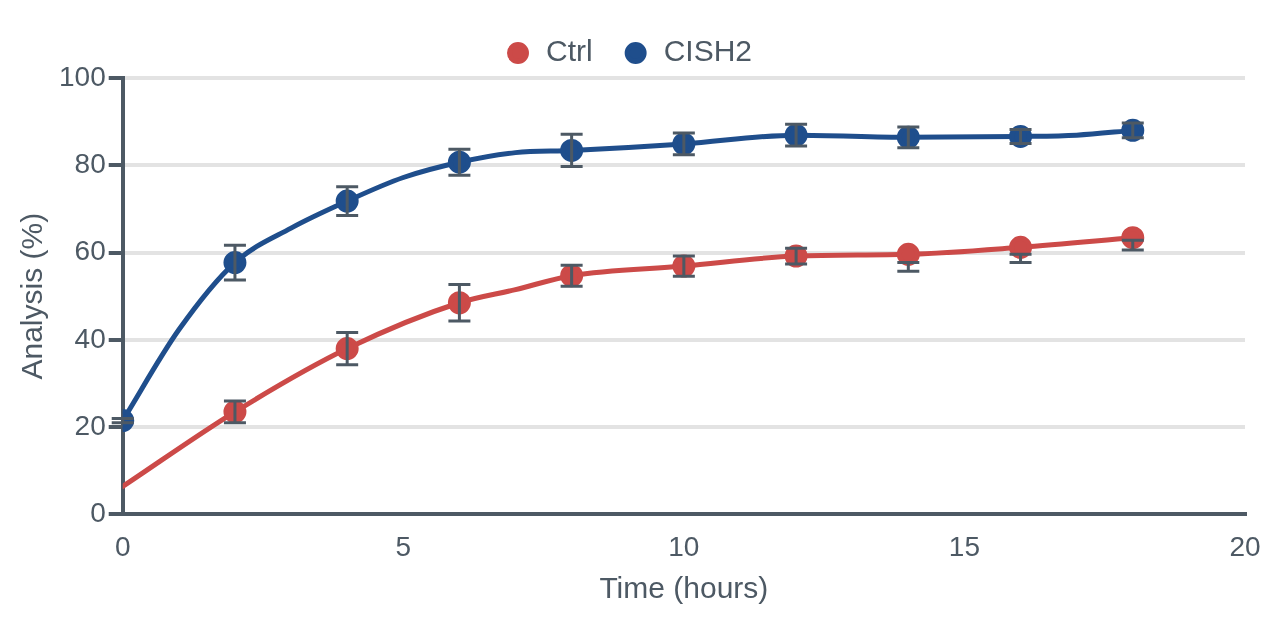 The width and height of the screenshot is (1273, 620). Describe the element at coordinates (708, 51) in the screenshot. I see `legend-label: CISH2` at that location.